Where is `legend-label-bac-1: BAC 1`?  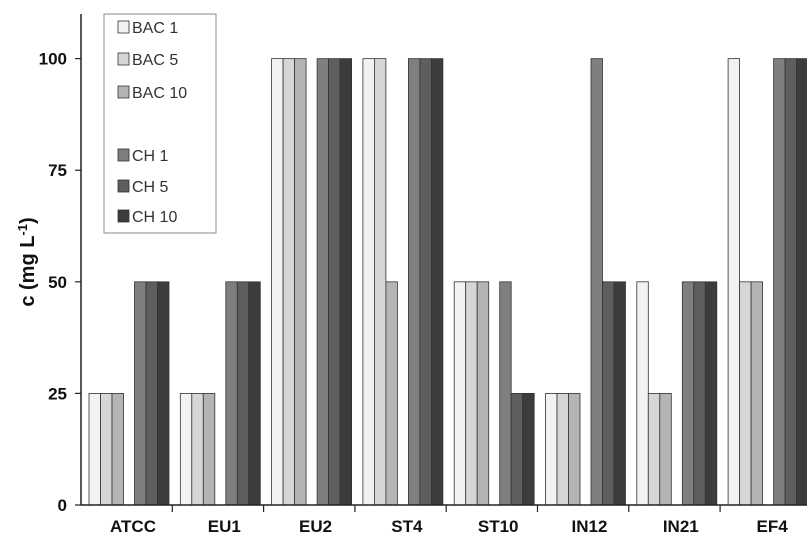
legend-label-bac-1: BAC 1 is located at coordinates (155, 28).